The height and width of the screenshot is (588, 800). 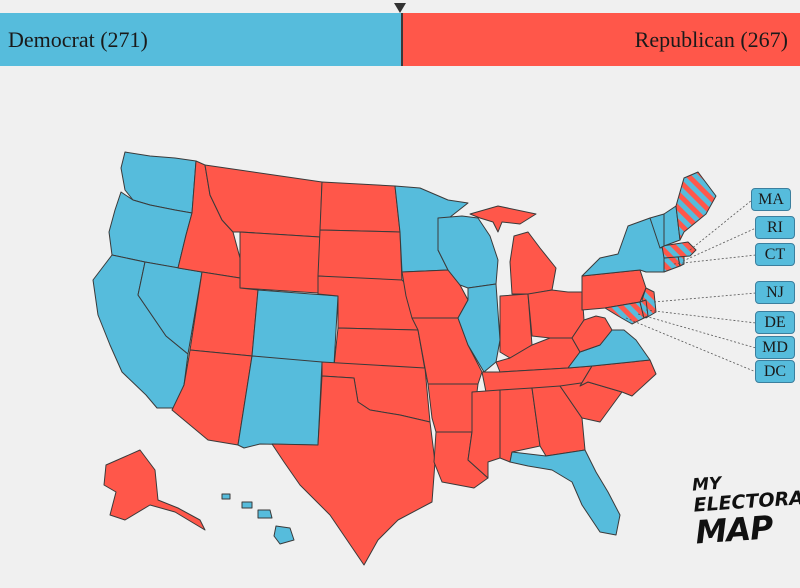 I want to click on state-CO, so click(x=295, y=327).